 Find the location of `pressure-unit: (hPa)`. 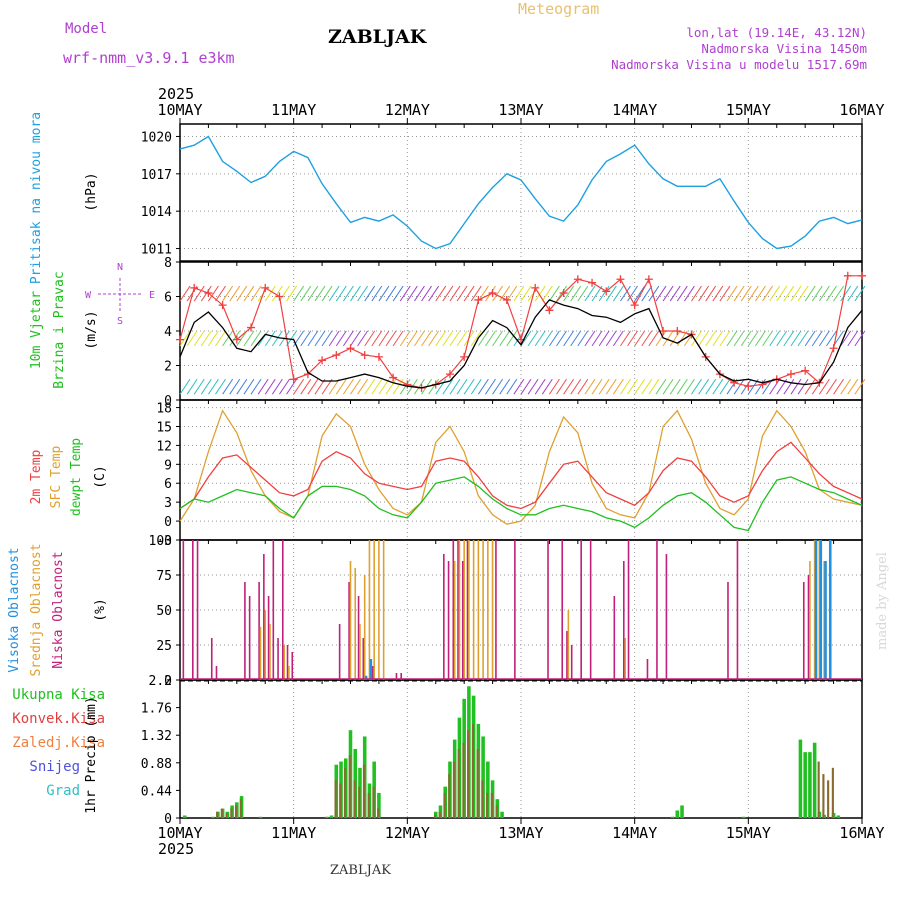

pressure-unit: (hPa) is located at coordinates (91, 191).